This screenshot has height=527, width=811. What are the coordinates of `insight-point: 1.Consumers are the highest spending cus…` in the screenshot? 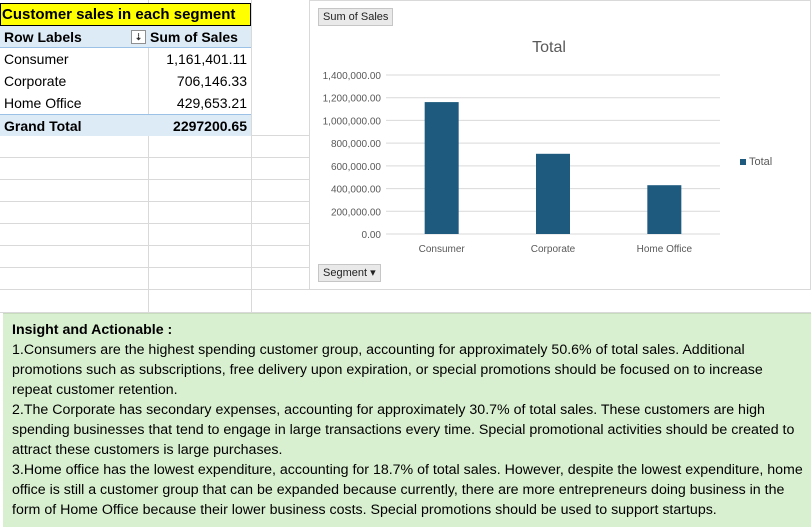 It's located at (387, 370).